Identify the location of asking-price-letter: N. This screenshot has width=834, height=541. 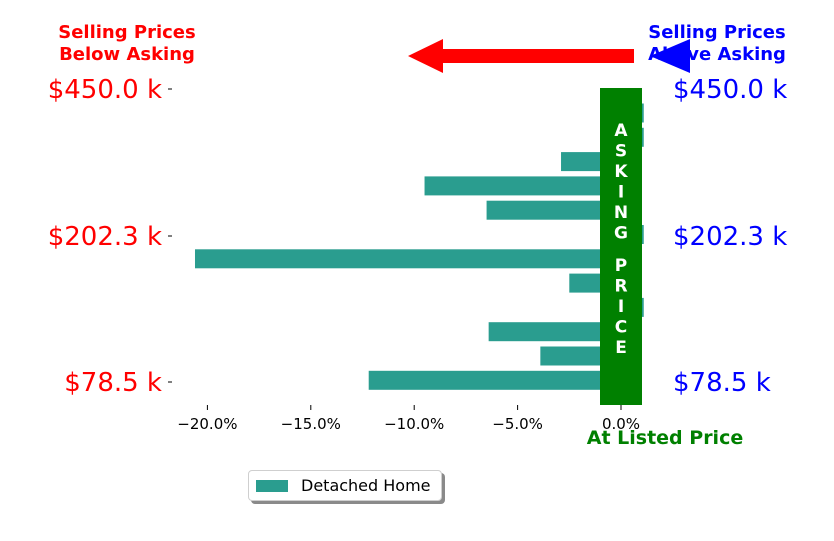
(621, 213).